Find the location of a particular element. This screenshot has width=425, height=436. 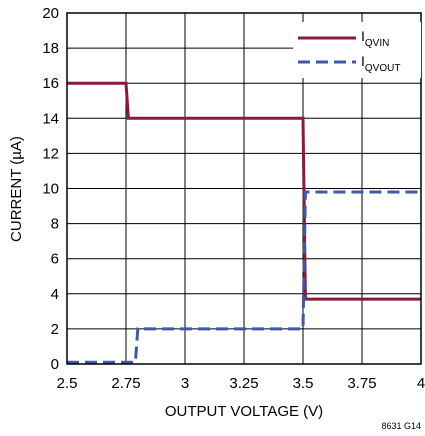

y-tick-label: 6 is located at coordinates (55, 259).